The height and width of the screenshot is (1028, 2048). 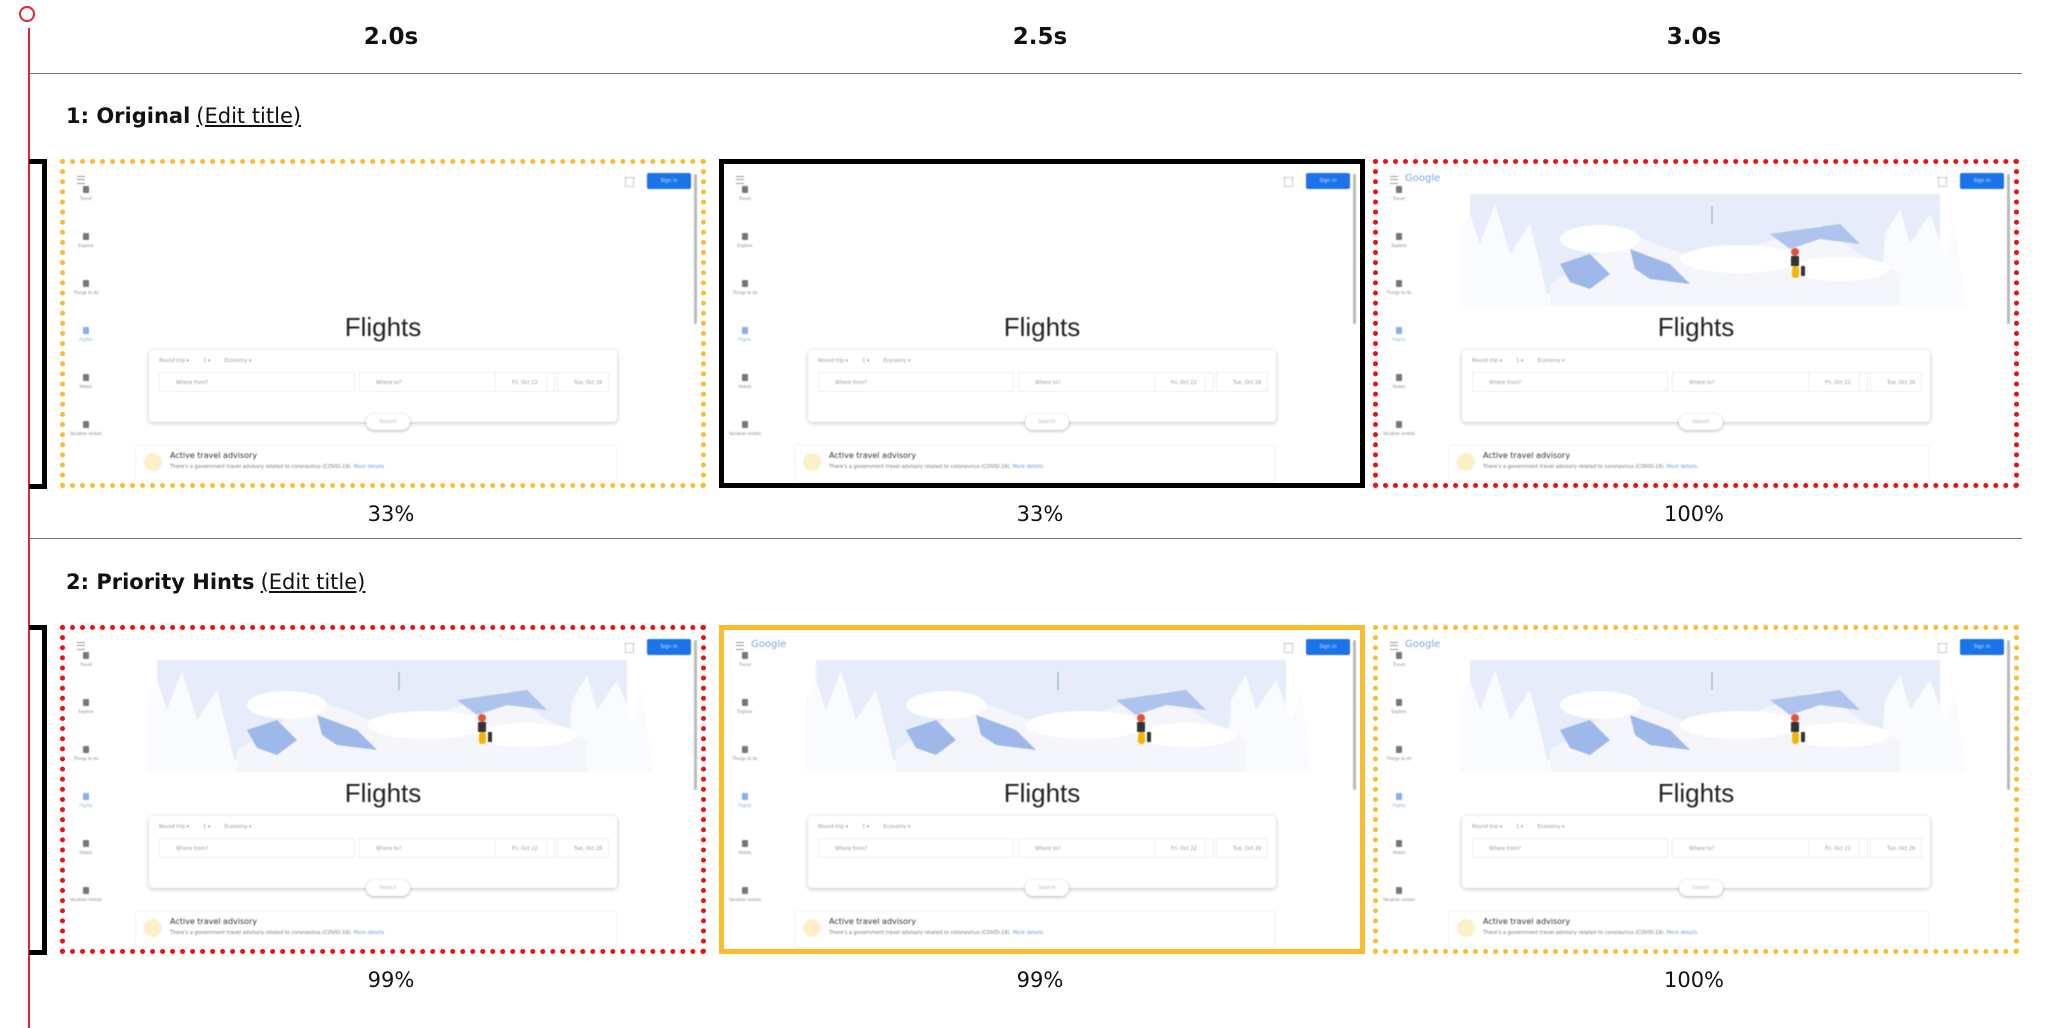 I want to click on sidebar-item: Flights, so click(x=1399, y=334).